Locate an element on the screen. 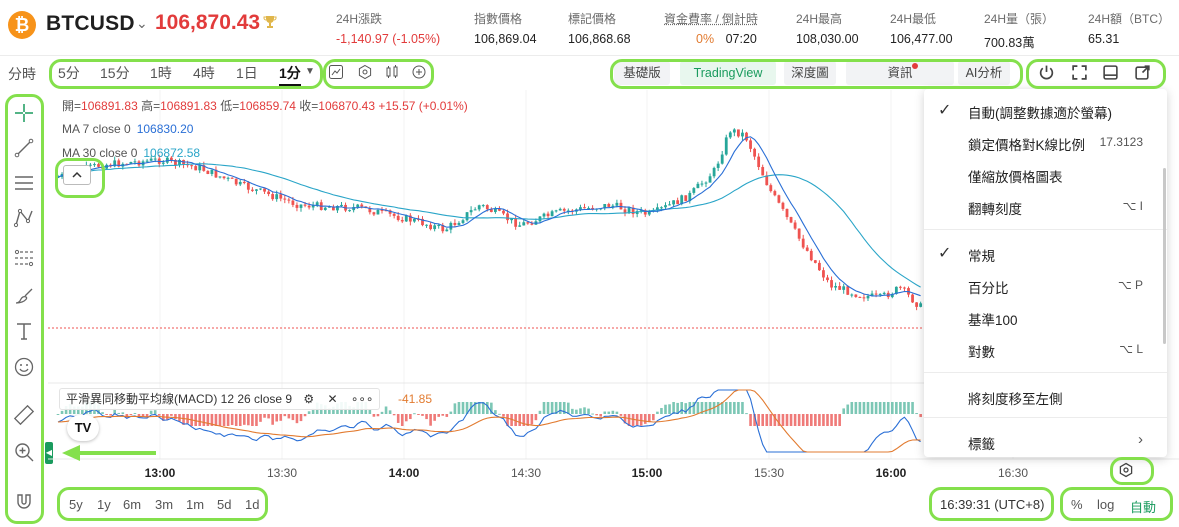  timezone-clock: 16:39:31 (UTC+8) is located at coordinates (992, 504).